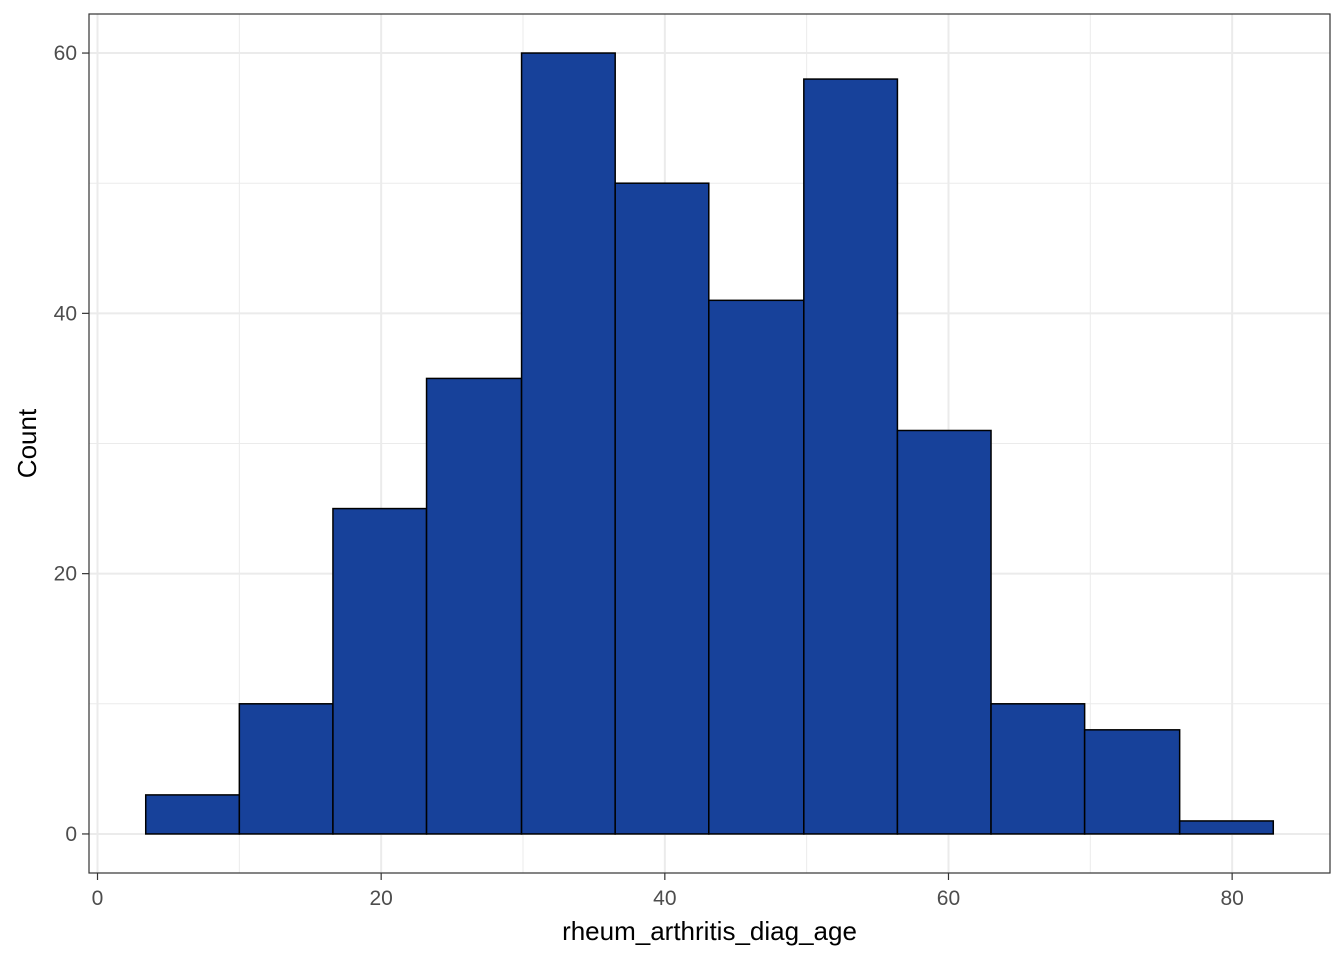 This screenshot has width=1344, height=960. Describe the element at coordinates (98, 898) in the screenshot. I see `x-tick-label: 0` at that location.